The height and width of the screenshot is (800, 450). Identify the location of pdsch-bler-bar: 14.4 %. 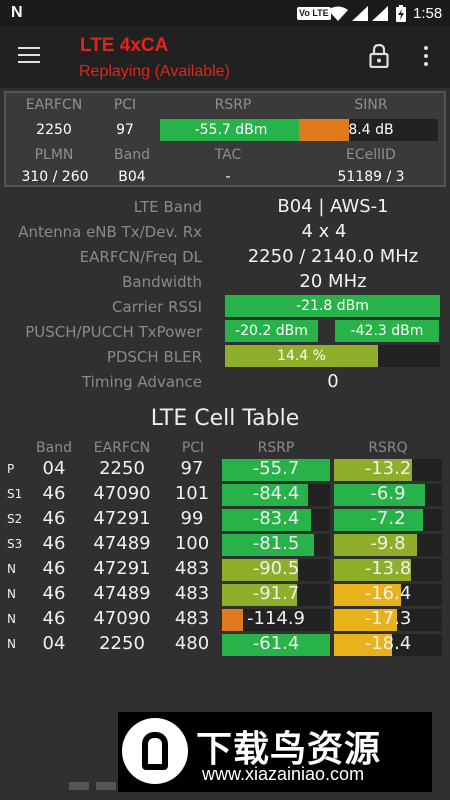
(301, 356).